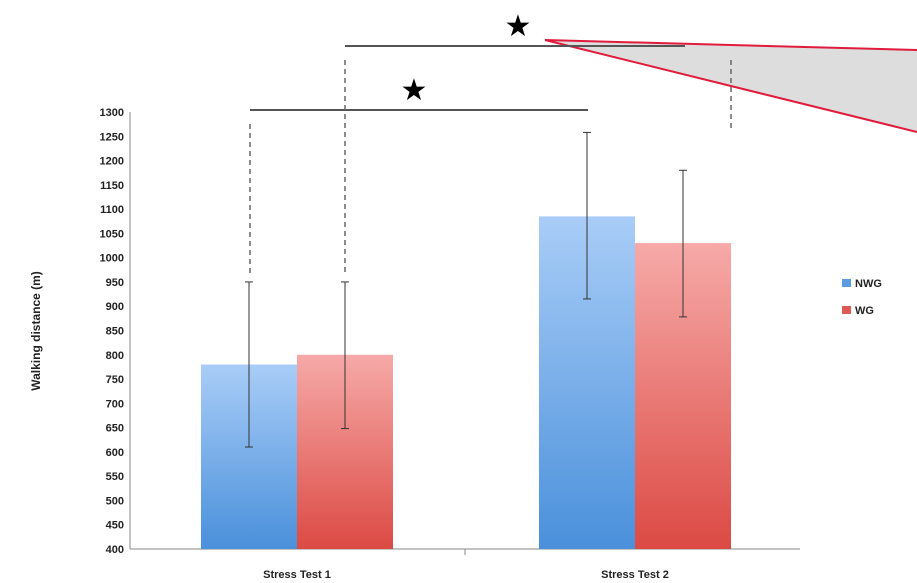  Describe the element at coordinates (115, 501) in the screenshot. I see `y-tick-label: 500` at that location.